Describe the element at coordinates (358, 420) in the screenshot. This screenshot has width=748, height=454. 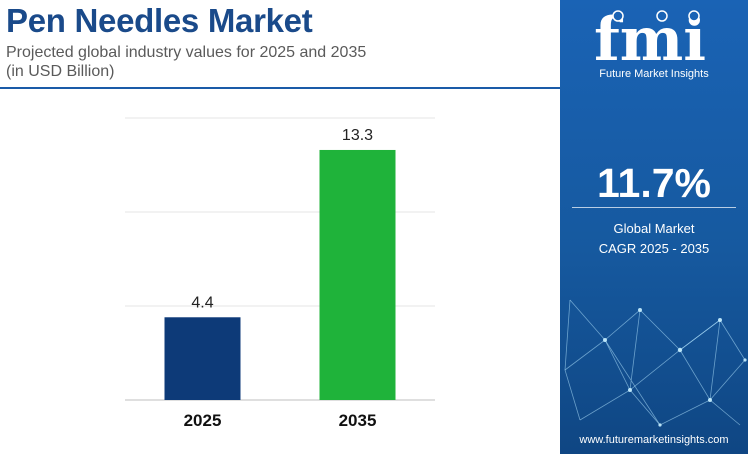
I see `x-tick-label-2035: 2035` at that location.